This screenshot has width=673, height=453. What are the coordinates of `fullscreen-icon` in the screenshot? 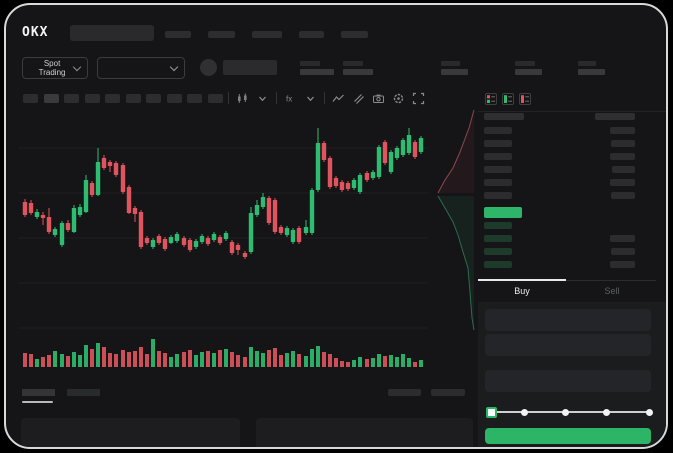 It's located at (418, 98).